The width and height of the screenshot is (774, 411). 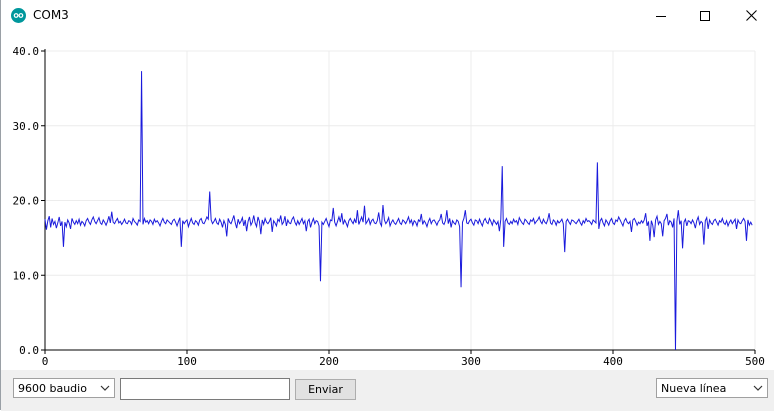 I want to click on maximize-icon, so click(x=705, y=15).